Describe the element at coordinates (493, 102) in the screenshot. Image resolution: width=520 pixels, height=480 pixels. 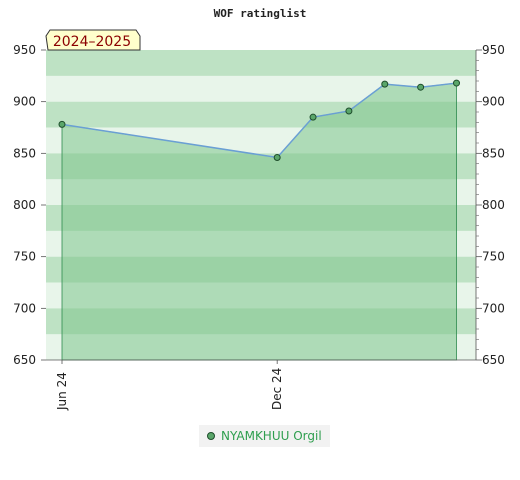
I see `y-tick-label-right: 900` at that location.